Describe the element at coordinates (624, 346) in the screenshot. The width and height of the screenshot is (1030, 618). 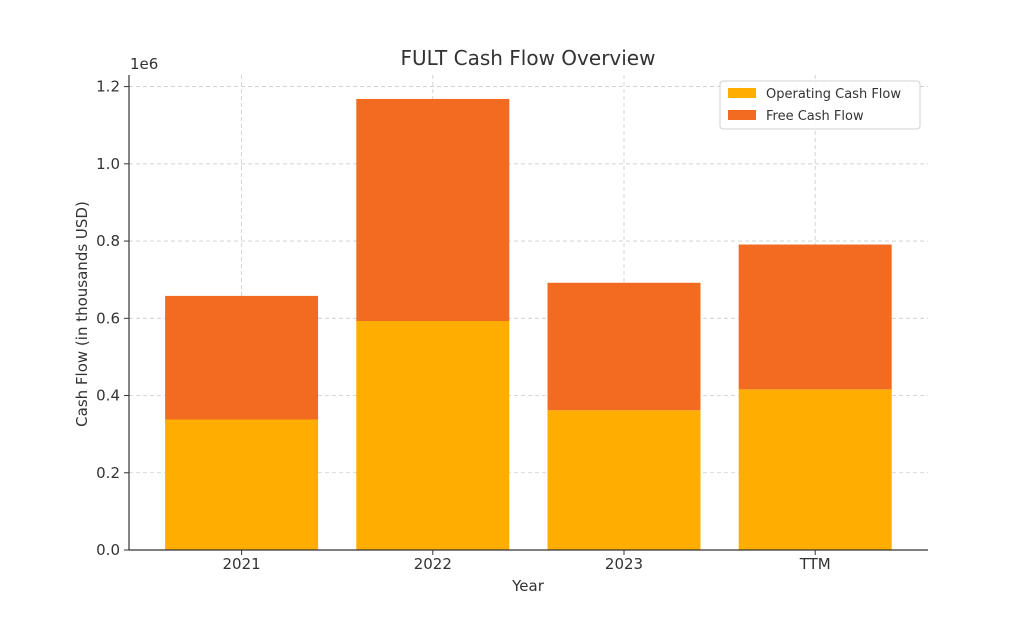
I see `bar-free-cash-flow-2023` at that location.